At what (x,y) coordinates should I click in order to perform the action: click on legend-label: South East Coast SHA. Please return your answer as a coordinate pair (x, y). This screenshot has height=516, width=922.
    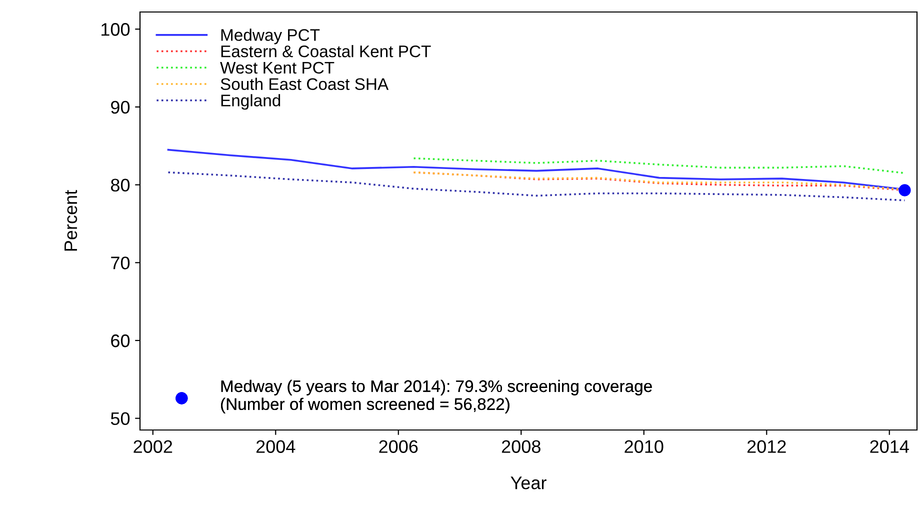
    Looking at the image, I should click on (304, 84).